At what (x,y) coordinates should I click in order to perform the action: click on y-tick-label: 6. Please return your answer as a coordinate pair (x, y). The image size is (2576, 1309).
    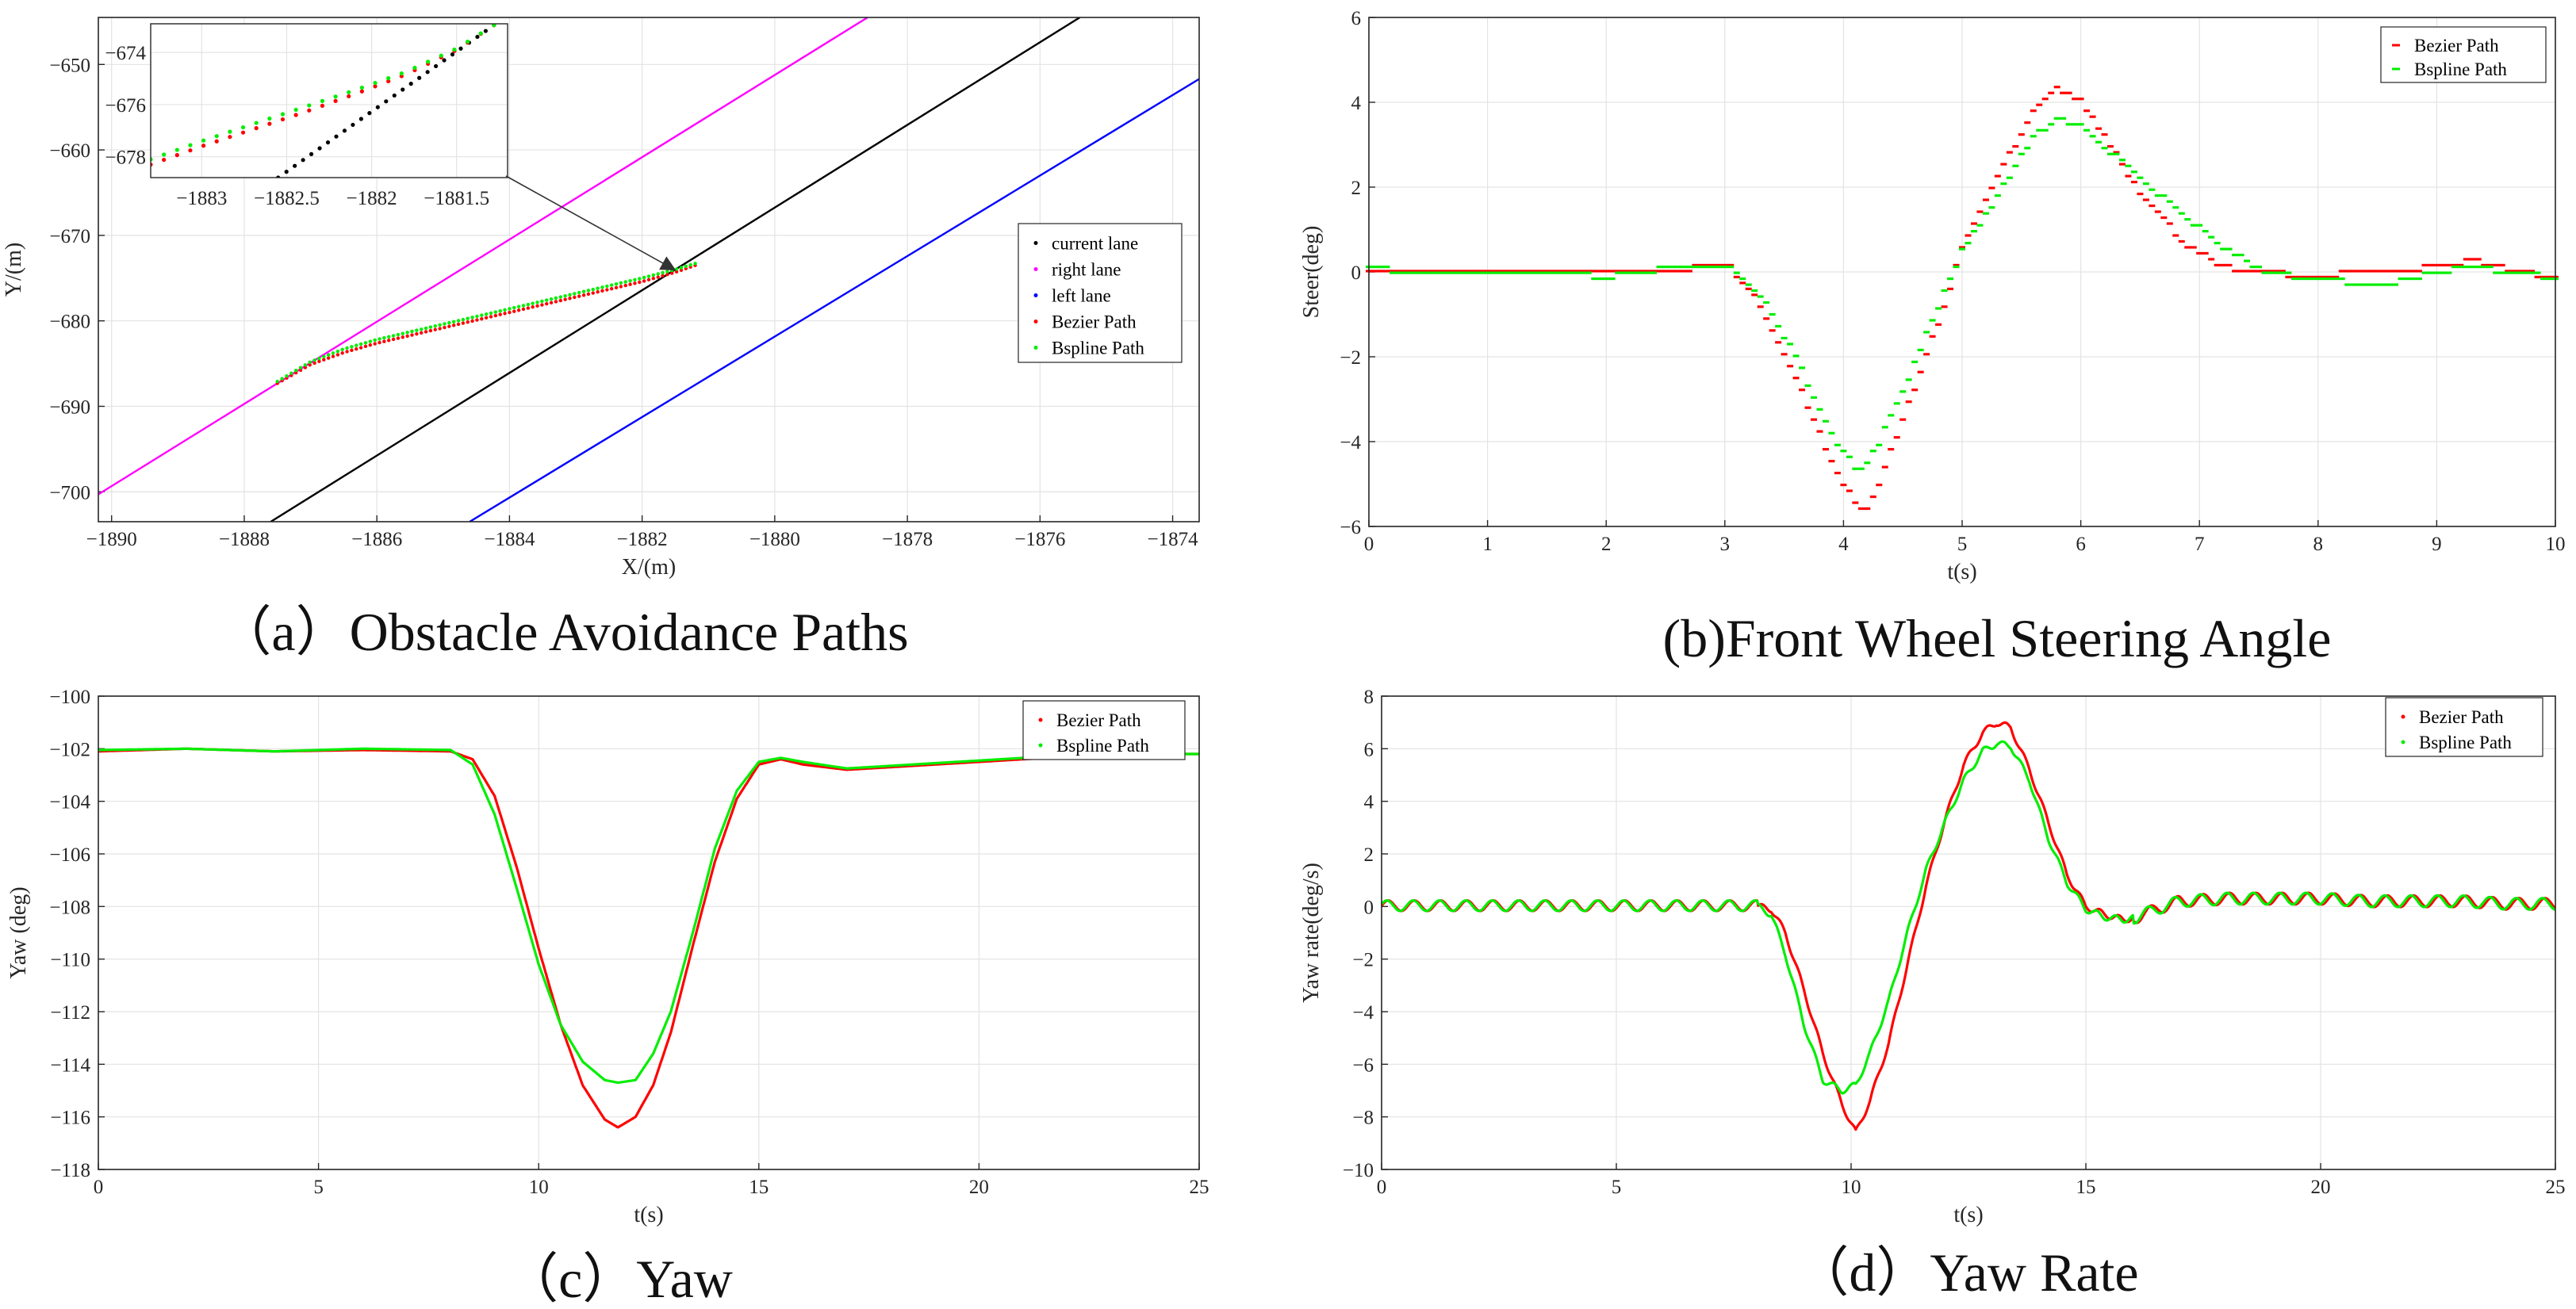
    Looking at the image, I should click on (1357, 18).